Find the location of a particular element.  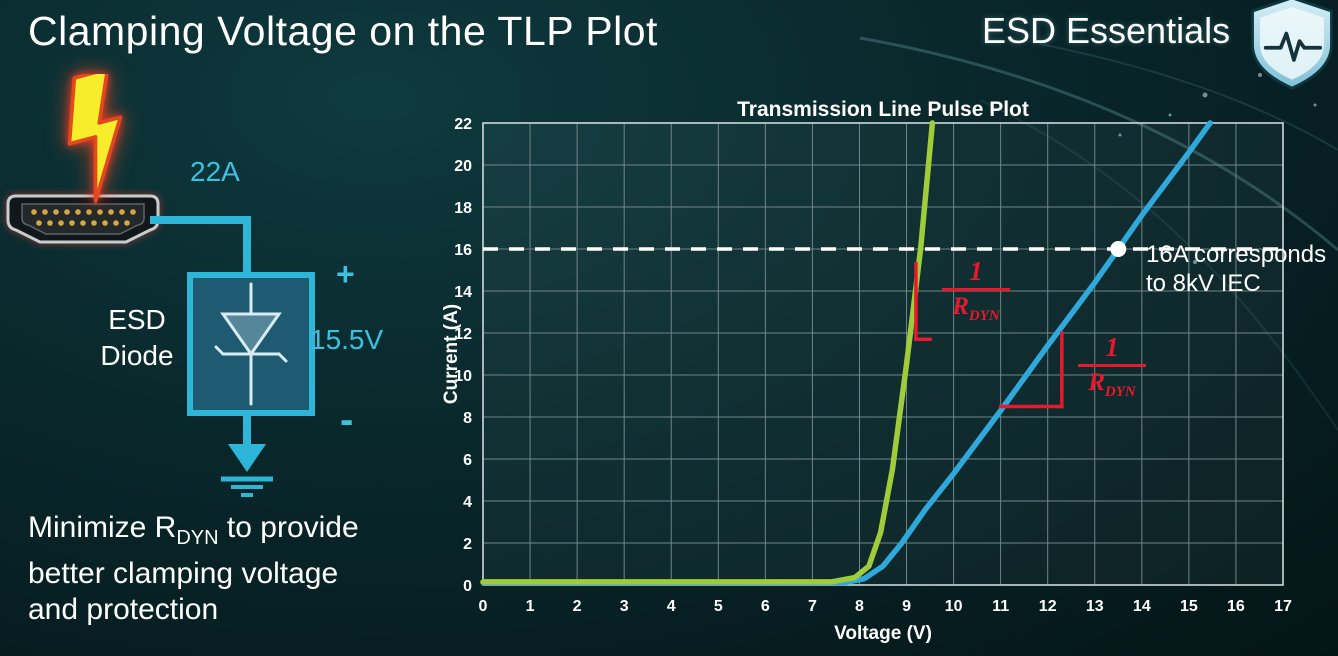

marker-annotation: 16A corresponds to 8kV IEC is located at coordinates (1236, 269).